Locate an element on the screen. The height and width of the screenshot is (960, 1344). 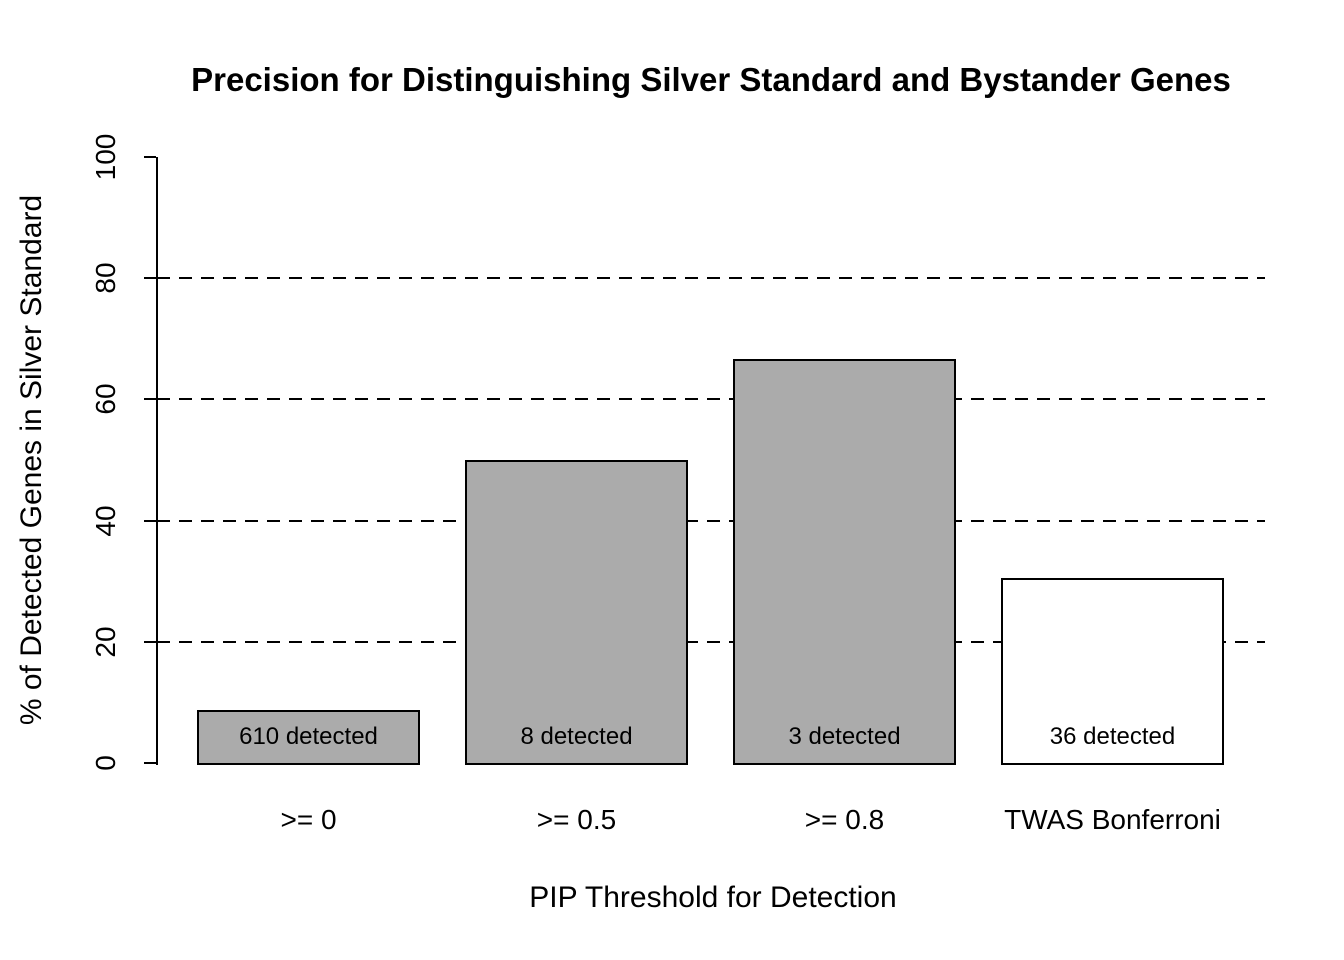
y-tick-label: 20 is located at coordinates (105, 642).